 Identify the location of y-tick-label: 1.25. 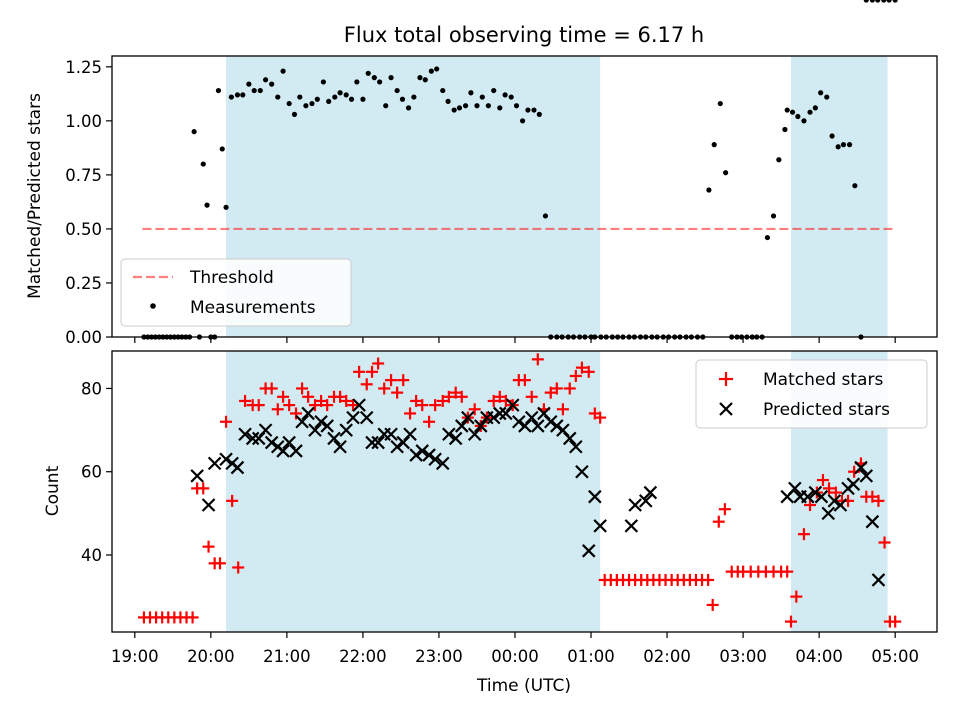
(83, 67).